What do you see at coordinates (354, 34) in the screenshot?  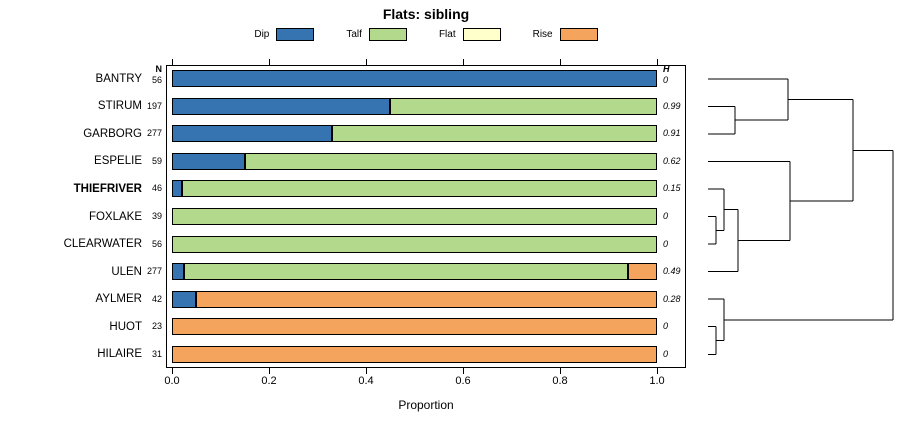 I see `legend-label: Talf` at bounding box center [354, 34].